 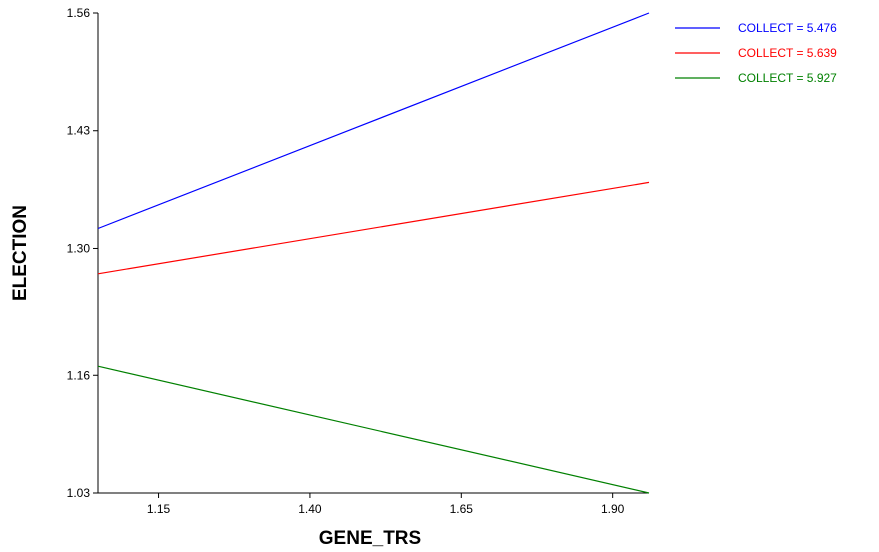 What do you see at coordinates (79, 248) in the screenshot?
I see `y-tick-label: 1.30` at bounding box center [79, 248].